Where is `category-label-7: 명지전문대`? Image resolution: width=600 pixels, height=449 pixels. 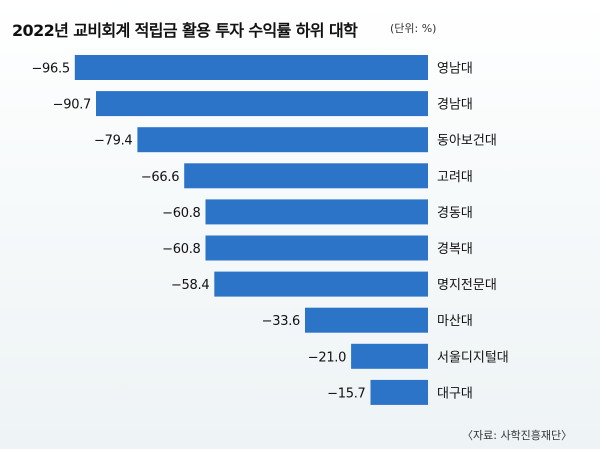 category-label-7: 명지전문대 is located at coordinates (467, 285).